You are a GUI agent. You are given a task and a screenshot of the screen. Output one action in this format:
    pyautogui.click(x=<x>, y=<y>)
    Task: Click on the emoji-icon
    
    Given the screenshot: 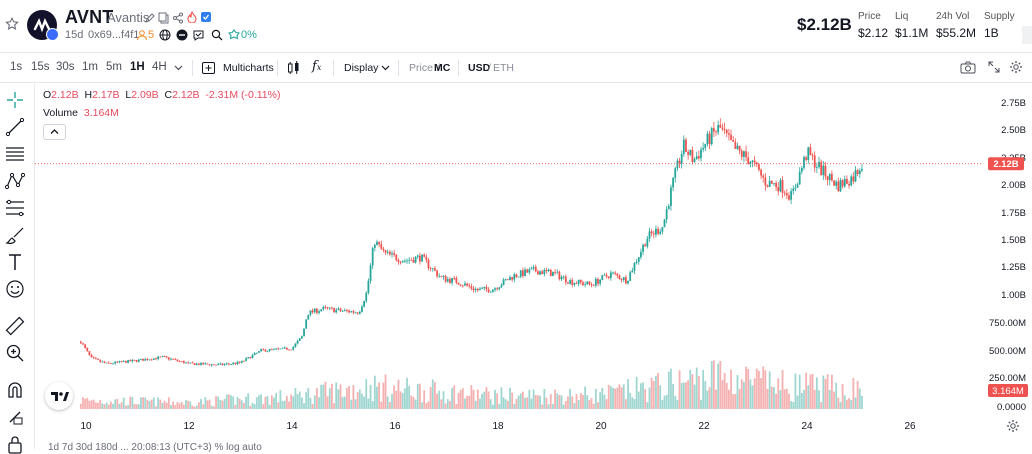 What is the action you would take?
    pyautogui.click(x=15, y=289)
    